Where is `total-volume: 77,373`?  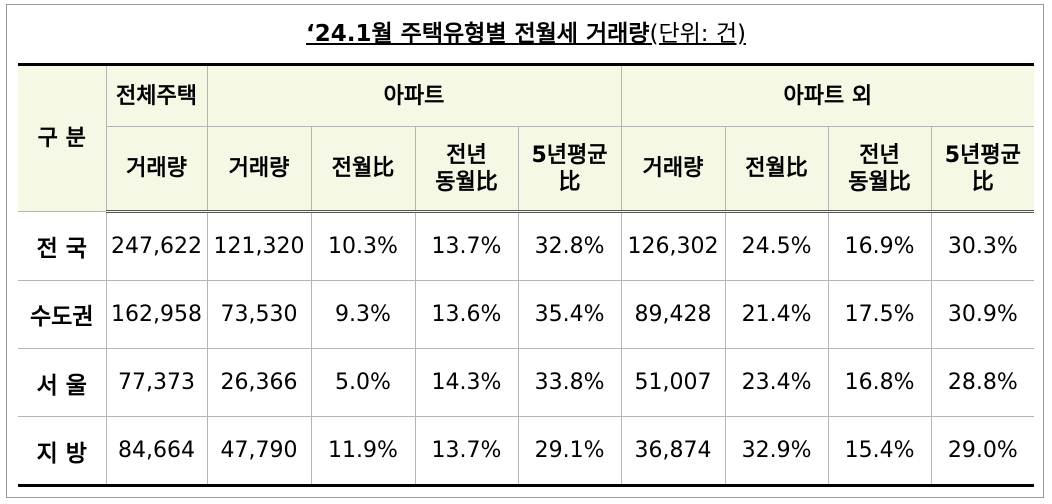
total-volume: 77,373 is located at coordinates (156, 382).